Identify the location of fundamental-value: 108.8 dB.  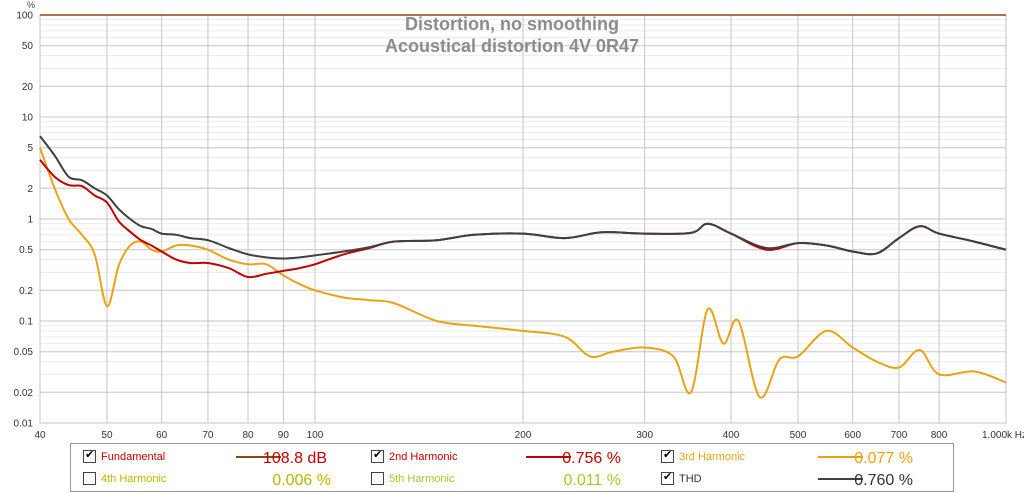
(294, 458).